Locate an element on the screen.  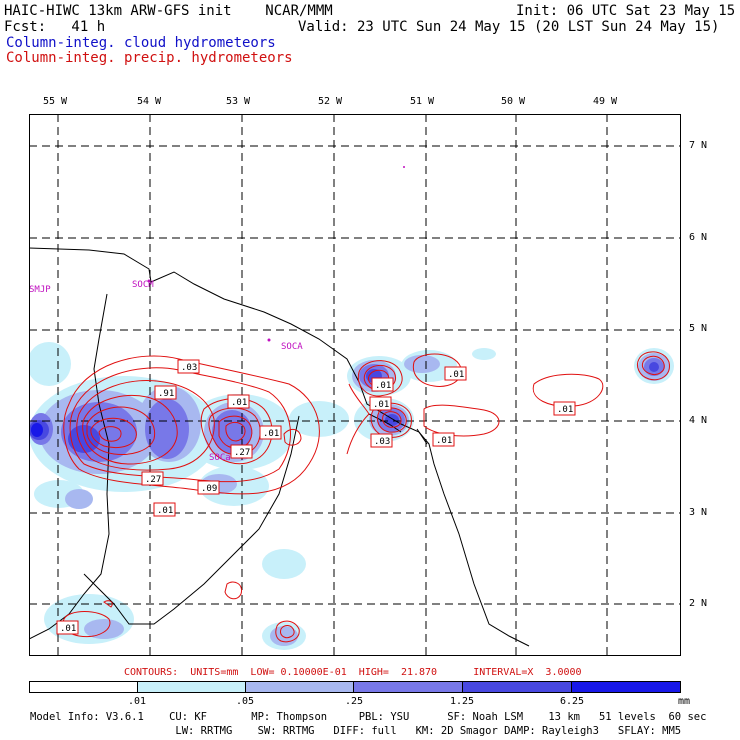
forecast-hour: Fcst: 41 h is located at coordinates (55, 27).